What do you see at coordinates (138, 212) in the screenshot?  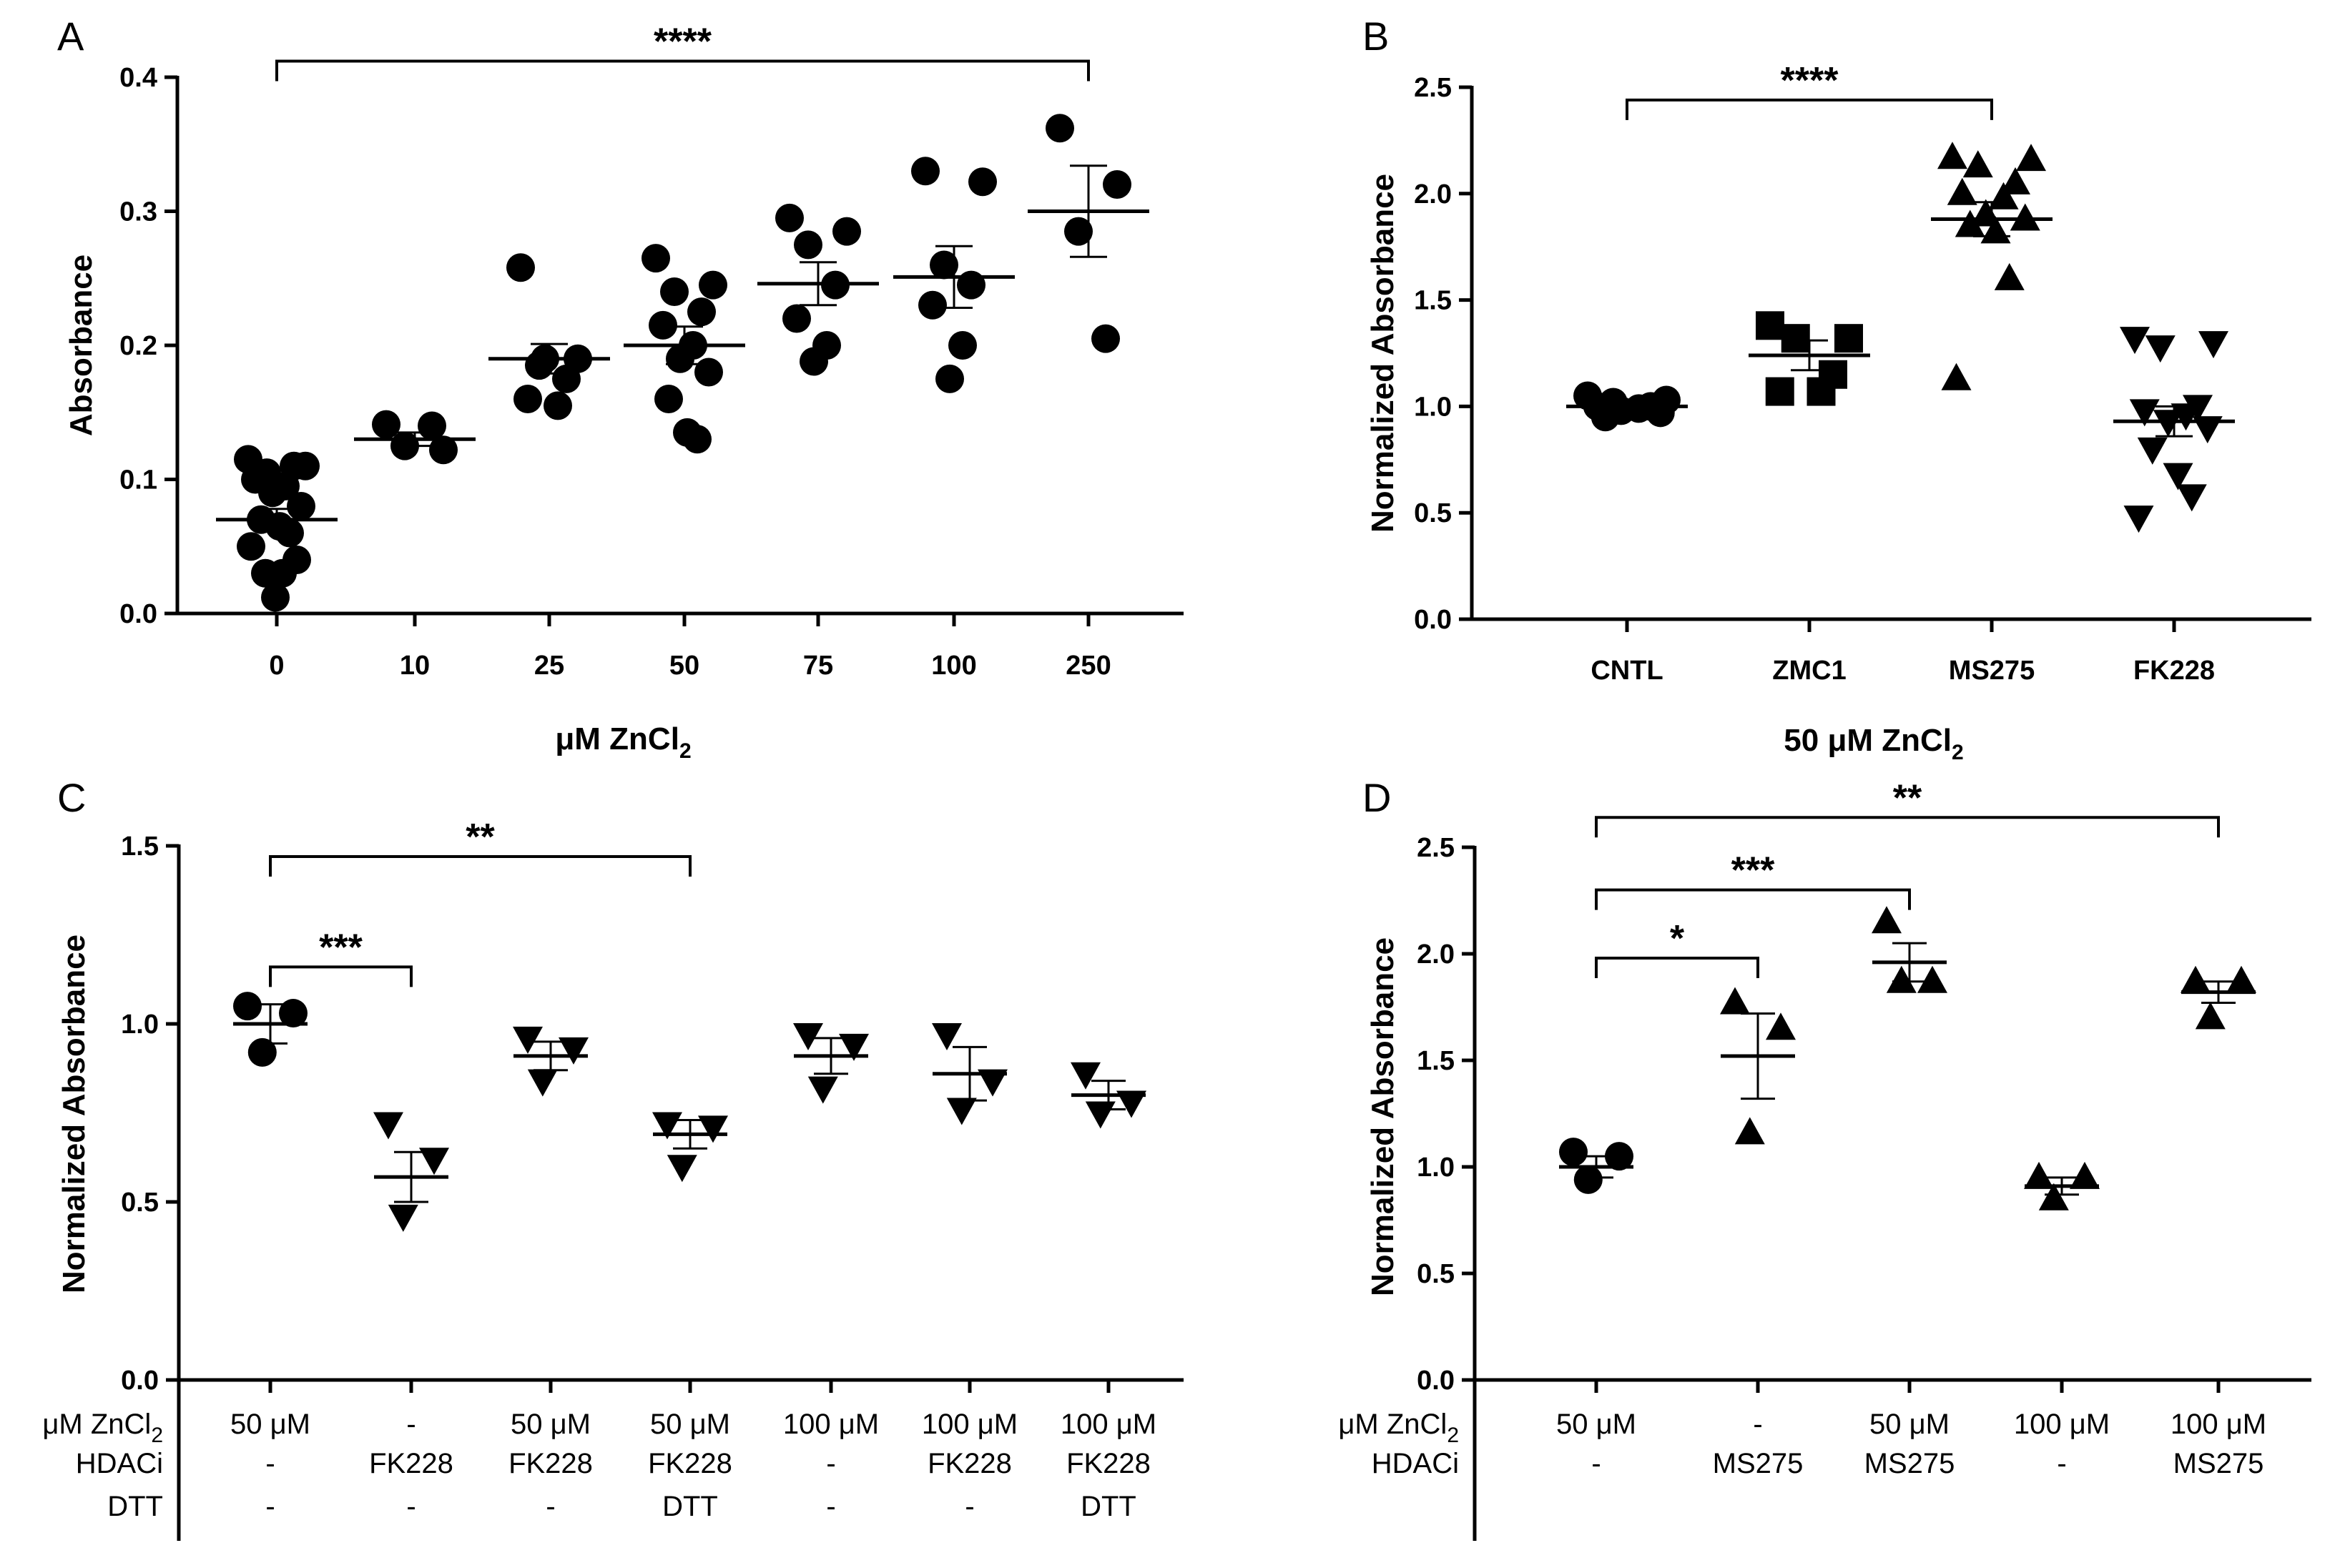 I see `y-tick-label: 0.3` at bounding box center [138, 212].